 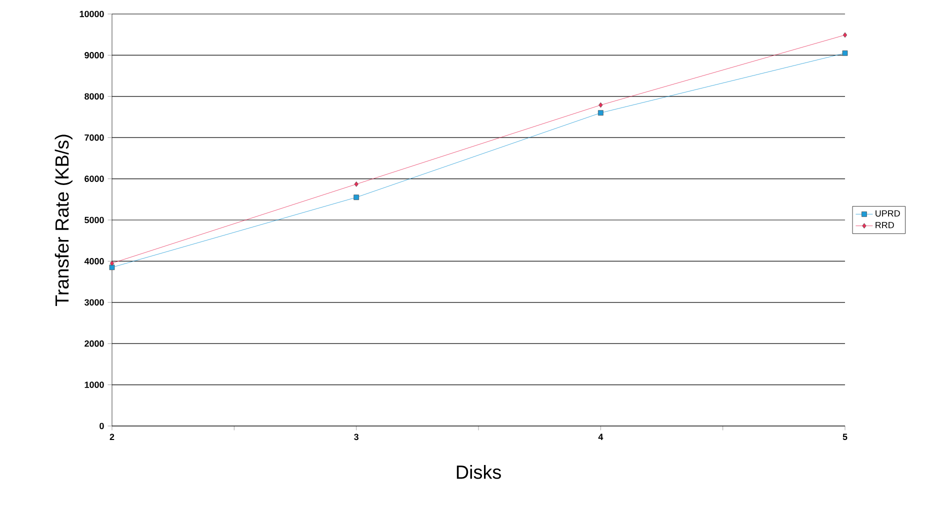 What do you see at coordinates (102, 426) in the screenshot?
I see `y-tick-label: 0` at bounding box center [102, 426].